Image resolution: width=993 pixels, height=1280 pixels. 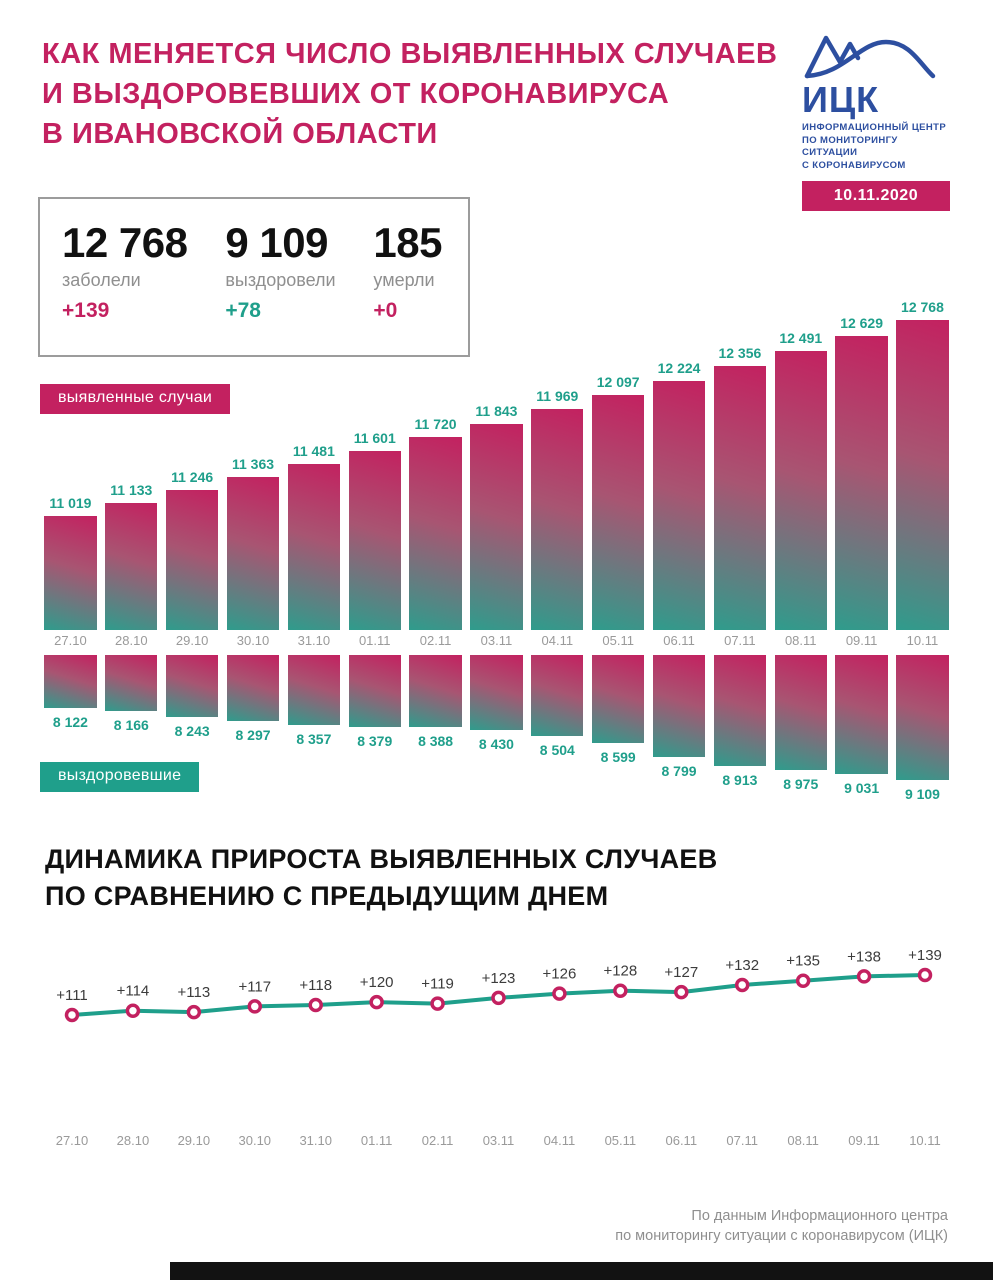 I want to click on bar-value-label: 8 357, so click(x=314, y=739).